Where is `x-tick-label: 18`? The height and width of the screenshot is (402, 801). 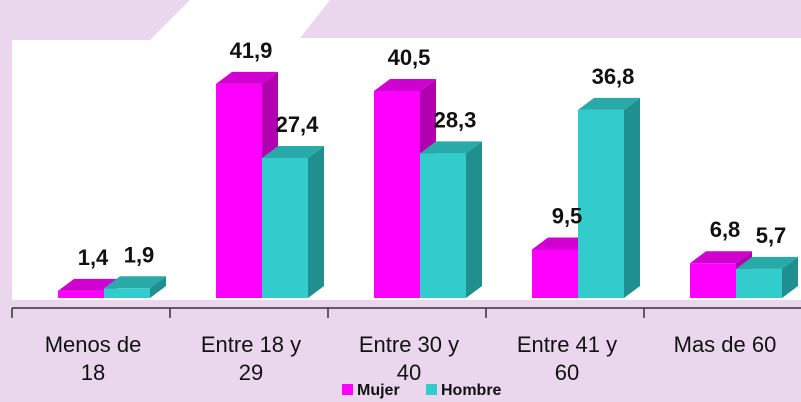 x-tick-label: 18 is located at coordinates (93, 372).